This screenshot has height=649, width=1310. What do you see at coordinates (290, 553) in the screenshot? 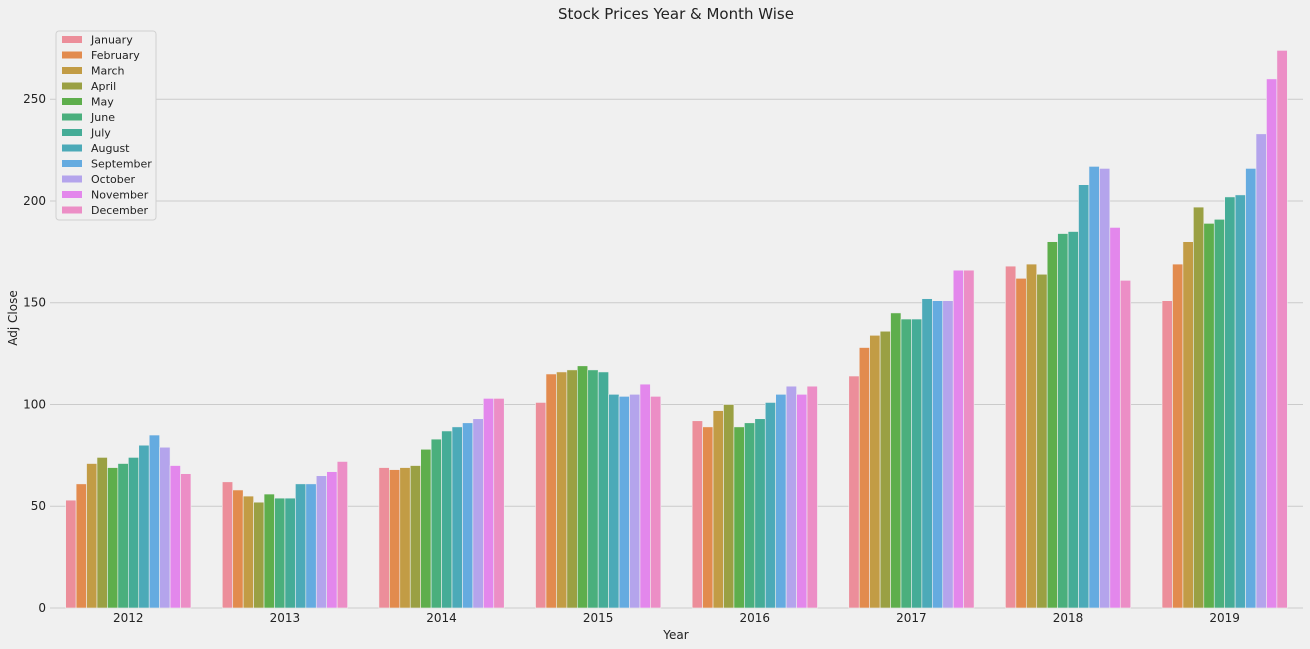
I see `bar-2013-july` at bounding box center [290, 553].